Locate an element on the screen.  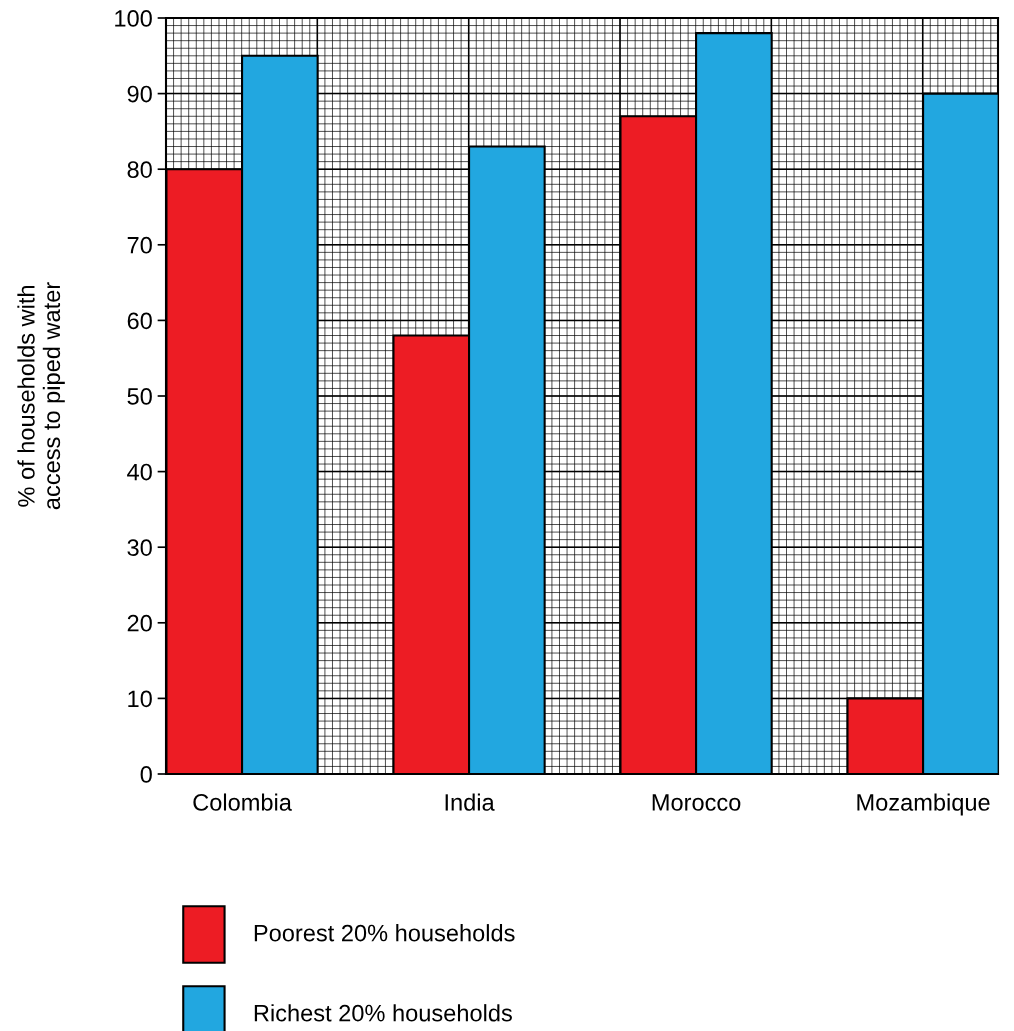
x-tick-label: Colombia is located at coordinates (242, 802).